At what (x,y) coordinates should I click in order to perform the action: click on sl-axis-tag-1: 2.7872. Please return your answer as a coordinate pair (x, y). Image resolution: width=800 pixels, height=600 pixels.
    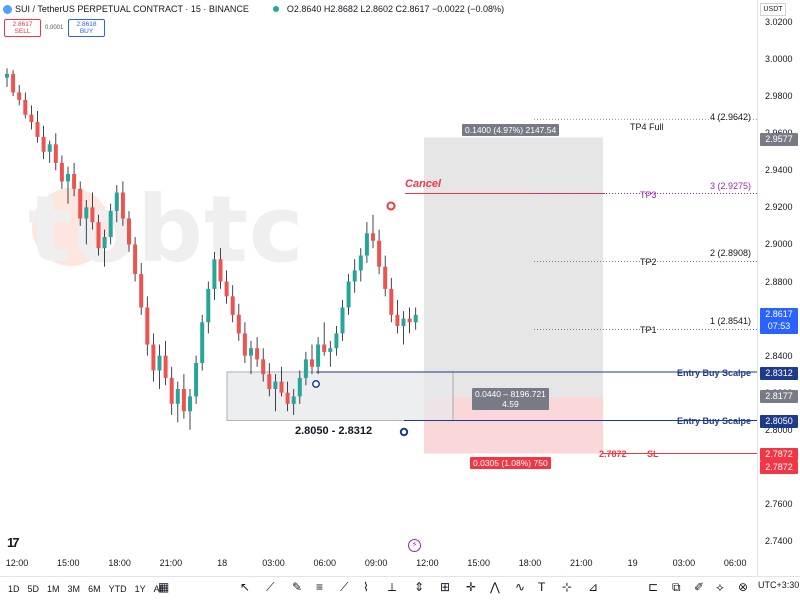
    Looking at the image, I should click on (779, 454).